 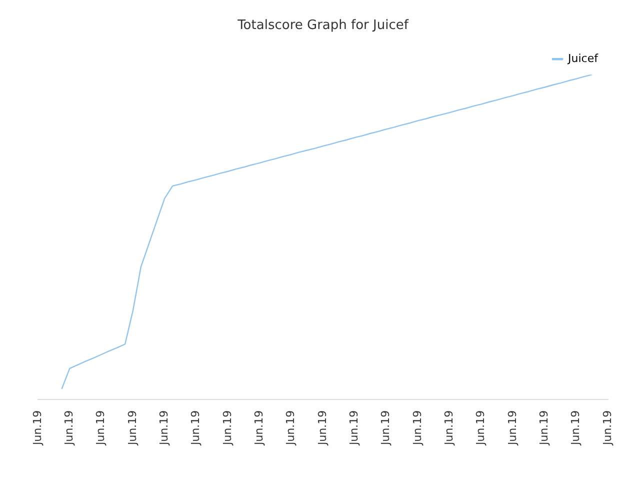 I want to click on legend-label: Juicef, so click(x=583, y=58).